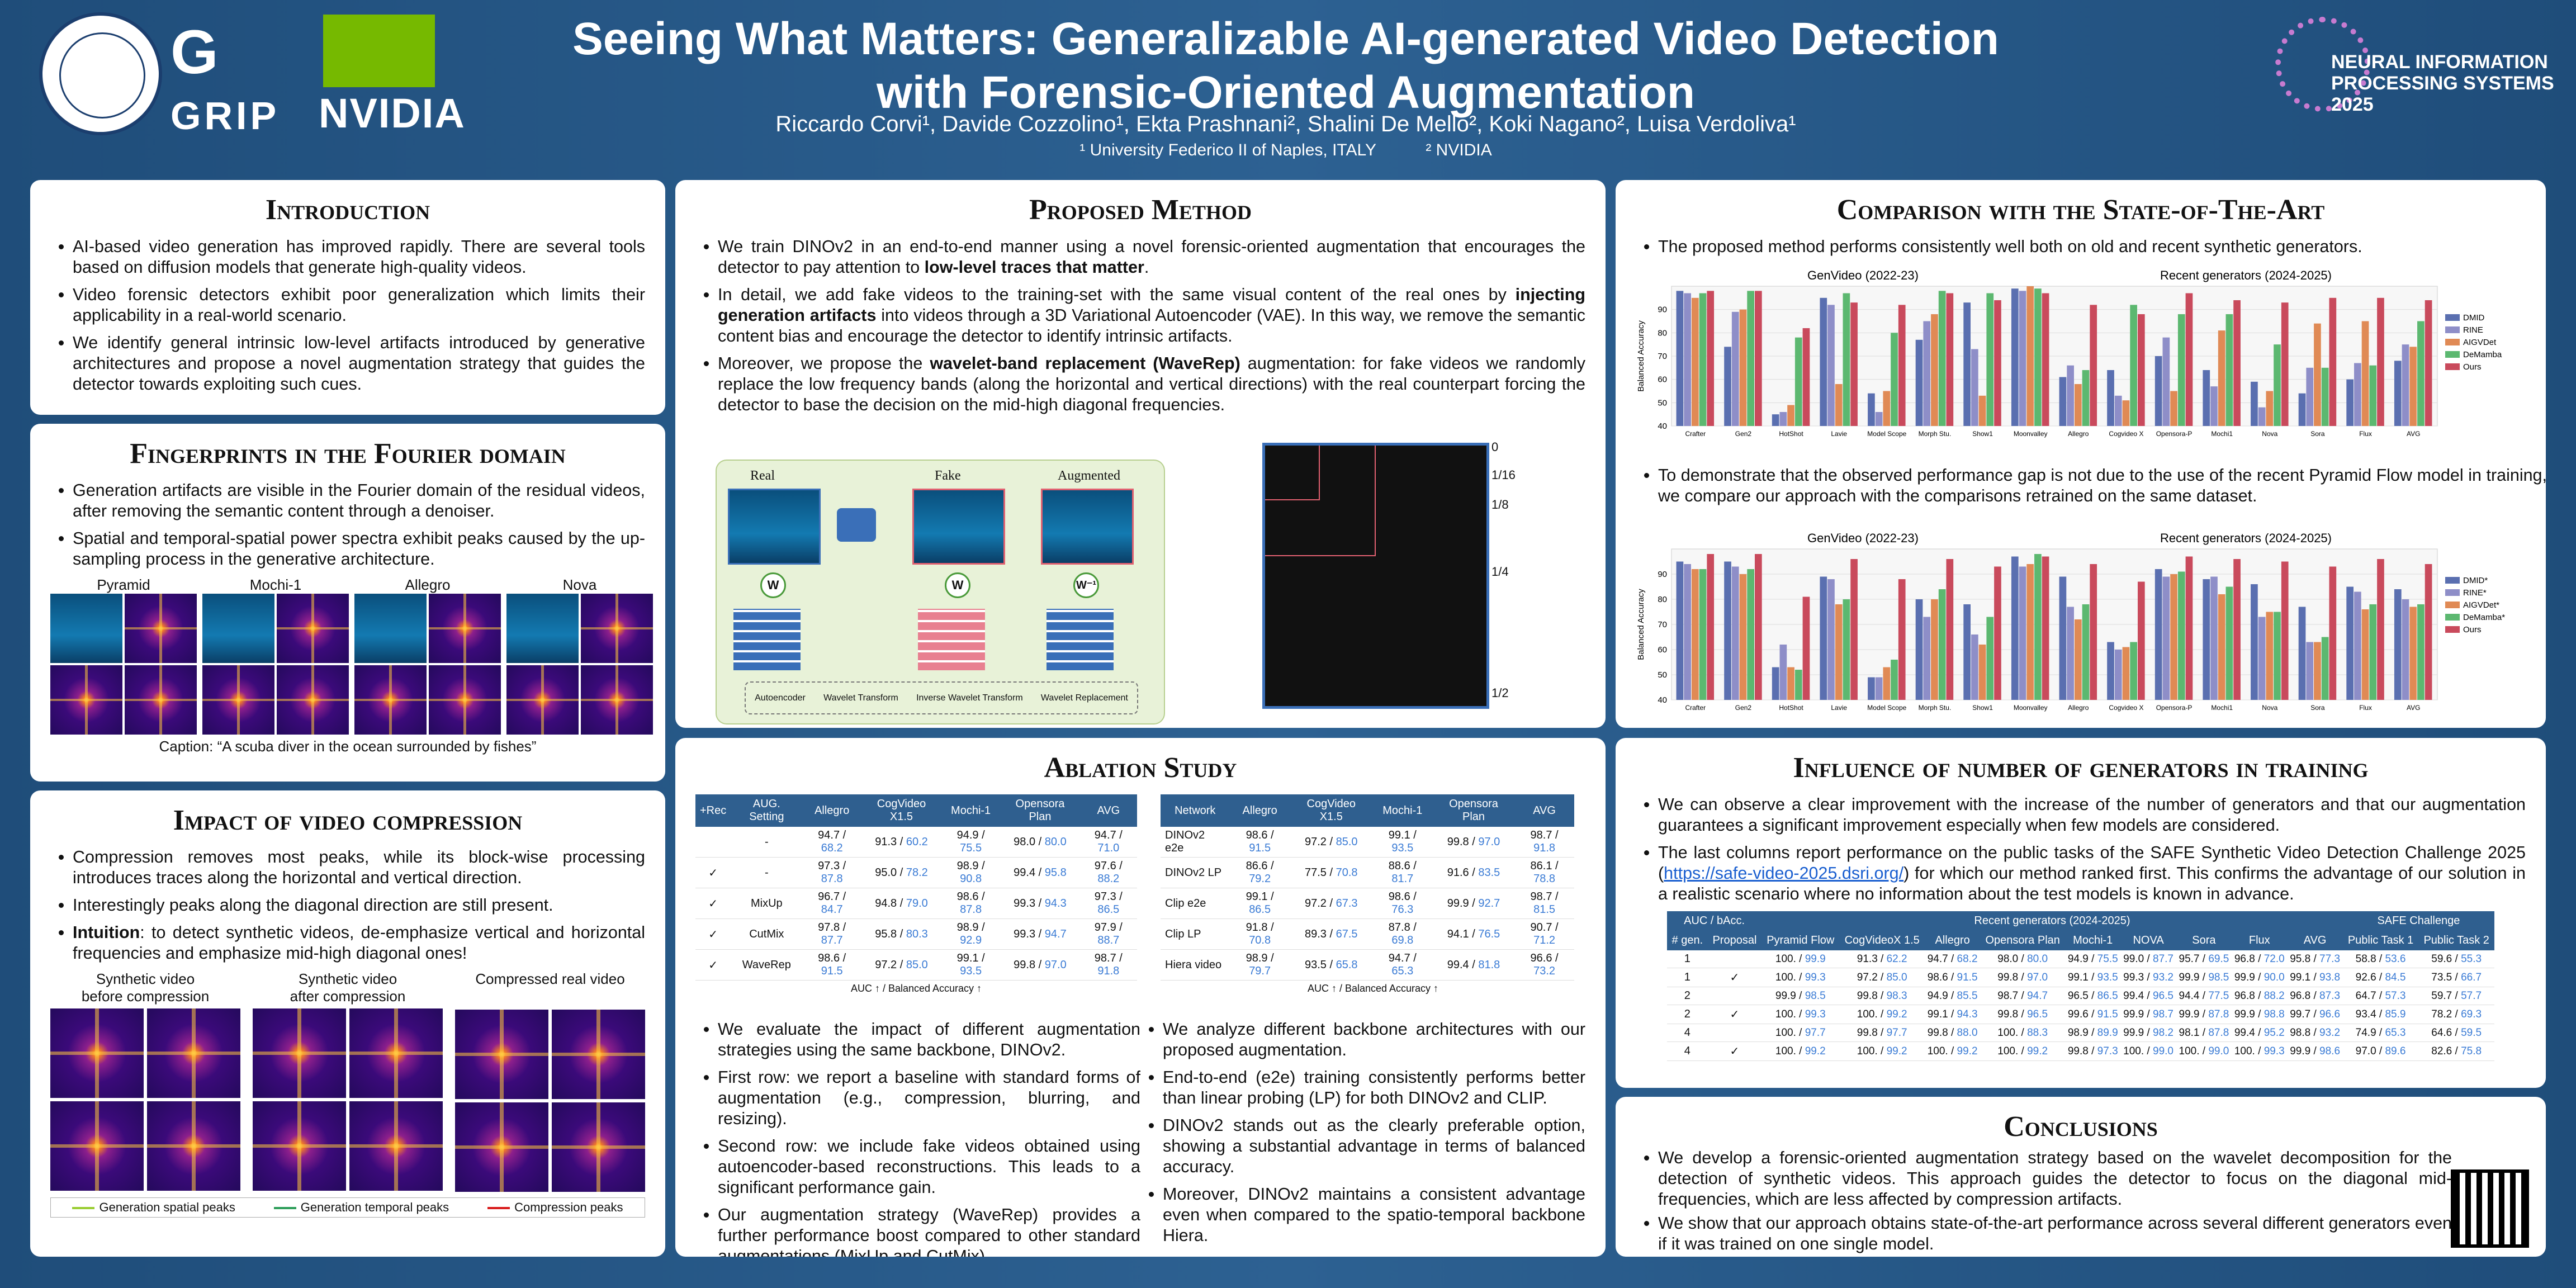 The height and width of the screenshot is (1288, 2576). What do you see at coordinates (1080, 640) in the screenshot?
I see `augmented-wavelet-bands` at bounding box center [1080, 640].